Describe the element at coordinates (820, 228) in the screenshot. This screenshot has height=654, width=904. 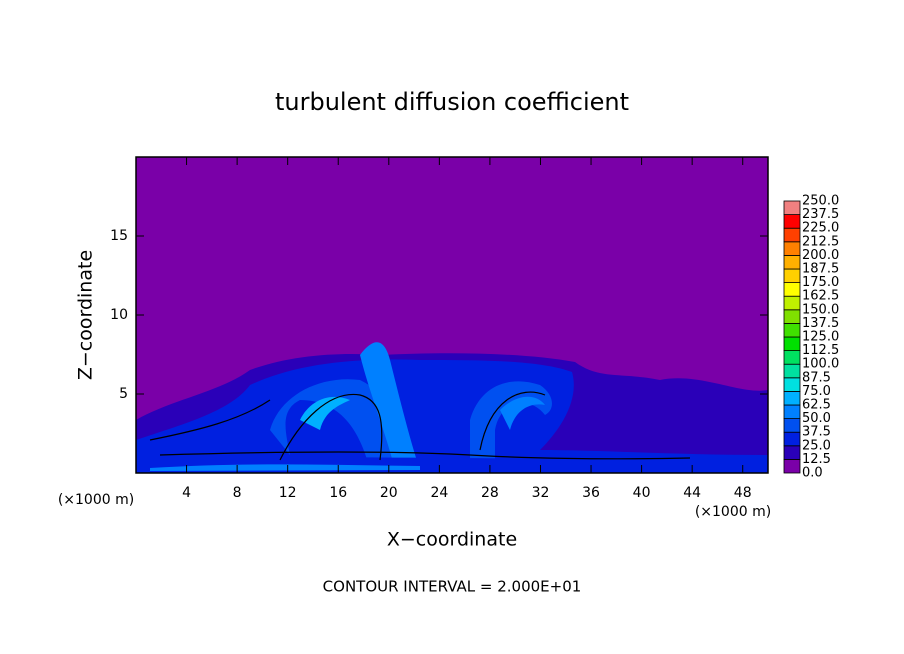
I see `colorbar-label: 225.0` at that location.